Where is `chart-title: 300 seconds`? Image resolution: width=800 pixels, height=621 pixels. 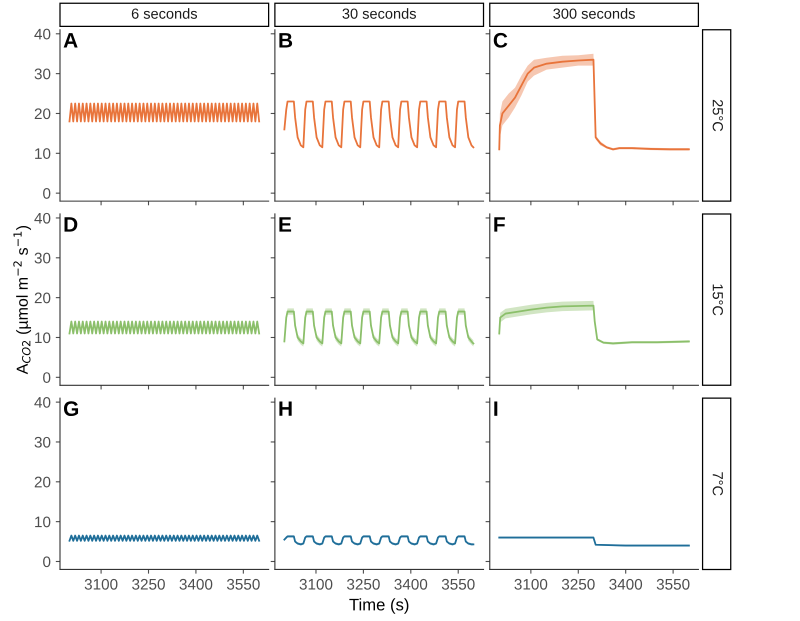
chart-title: 300 seconds is located at coordinates (594, 13).